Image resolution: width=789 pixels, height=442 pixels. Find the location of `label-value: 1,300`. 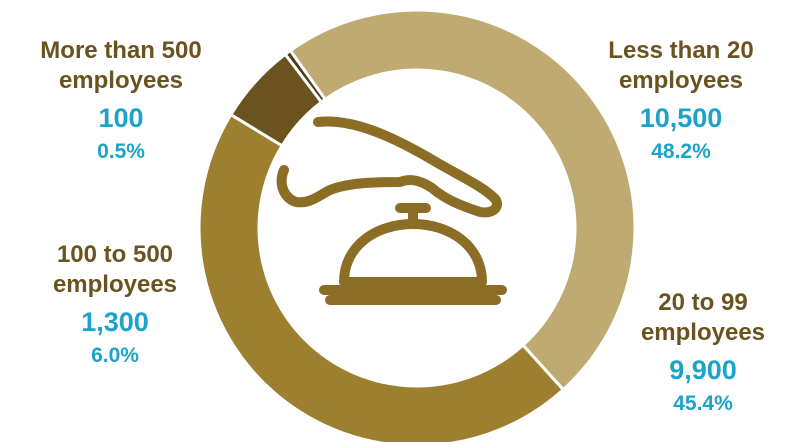

label-value: 1,300 is located at coordinates (115, 322).